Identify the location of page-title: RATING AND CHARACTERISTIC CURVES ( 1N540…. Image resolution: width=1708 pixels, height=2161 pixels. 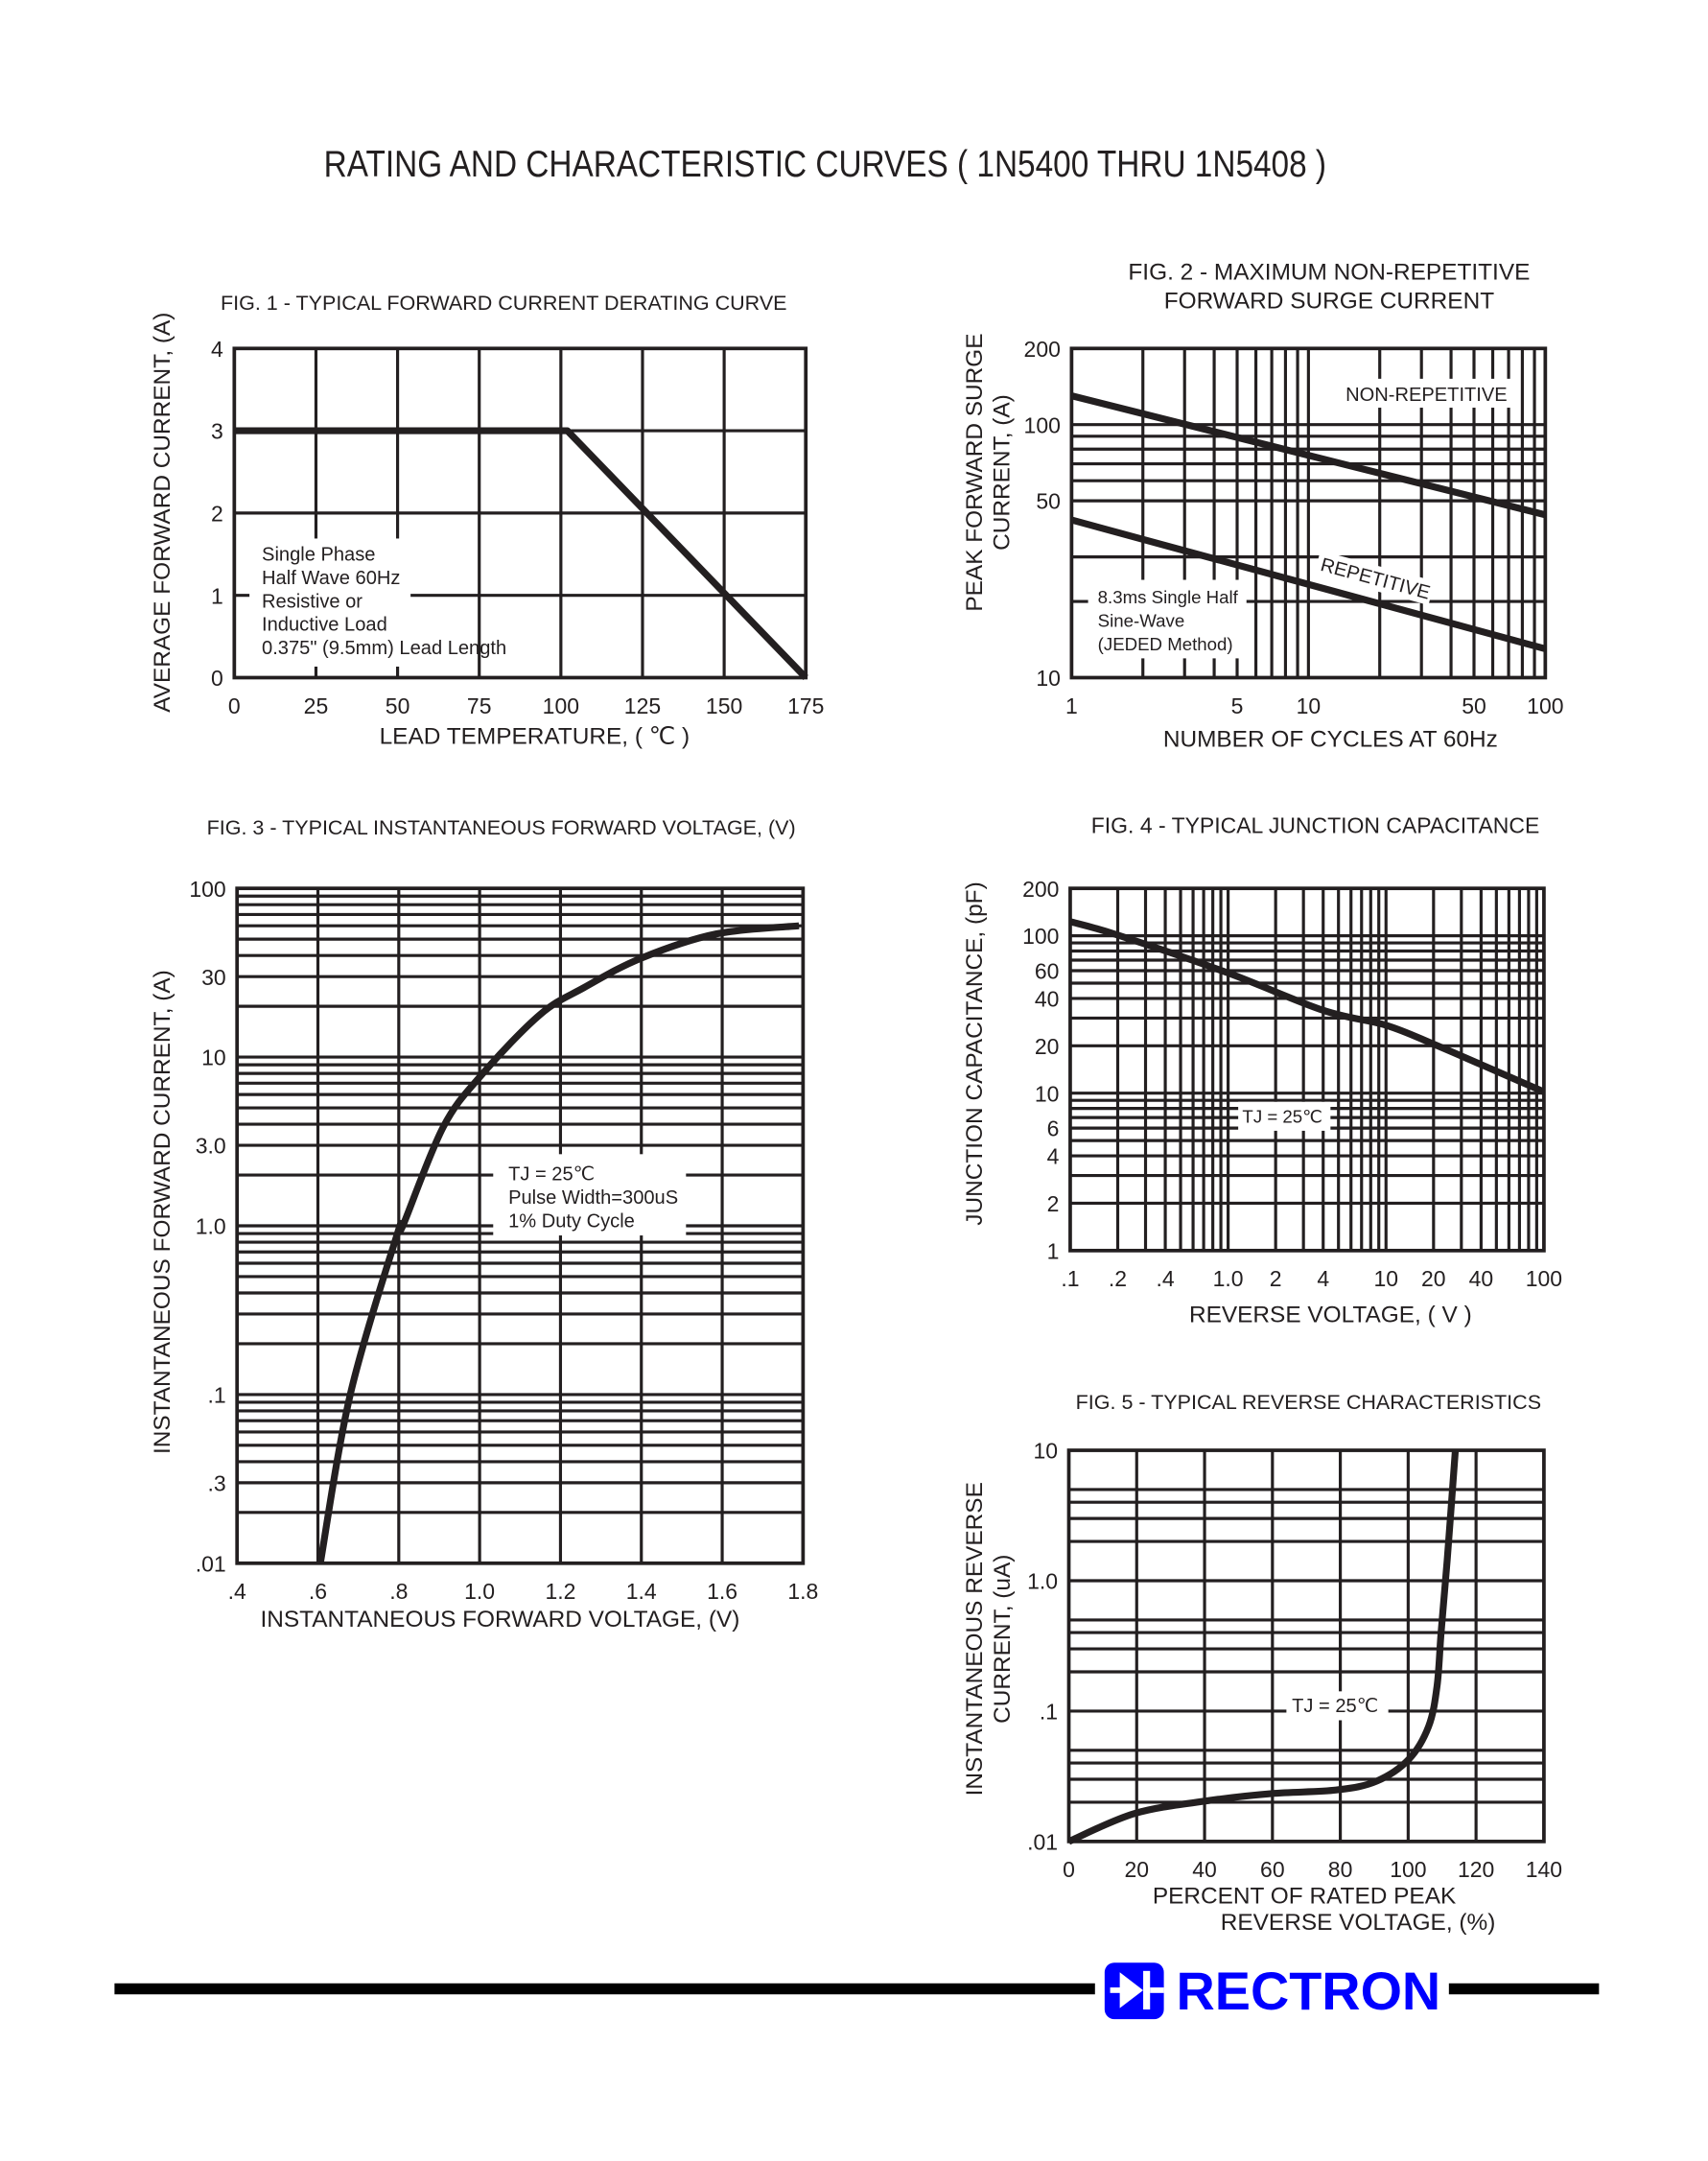
(825, 164).